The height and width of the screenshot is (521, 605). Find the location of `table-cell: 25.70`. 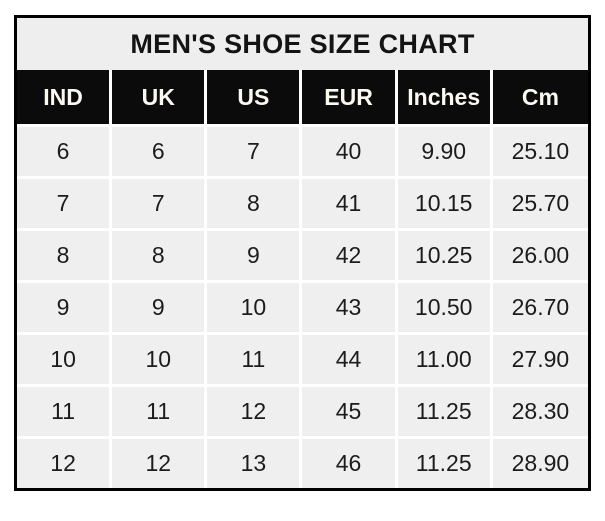

table-cell: 25.70 is located at coordinates (540, 202).